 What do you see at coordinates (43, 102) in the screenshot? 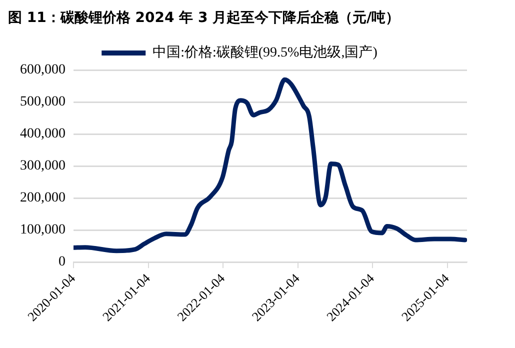
I see `y-tick-label: 500,000` at bounding box center [43, 102].